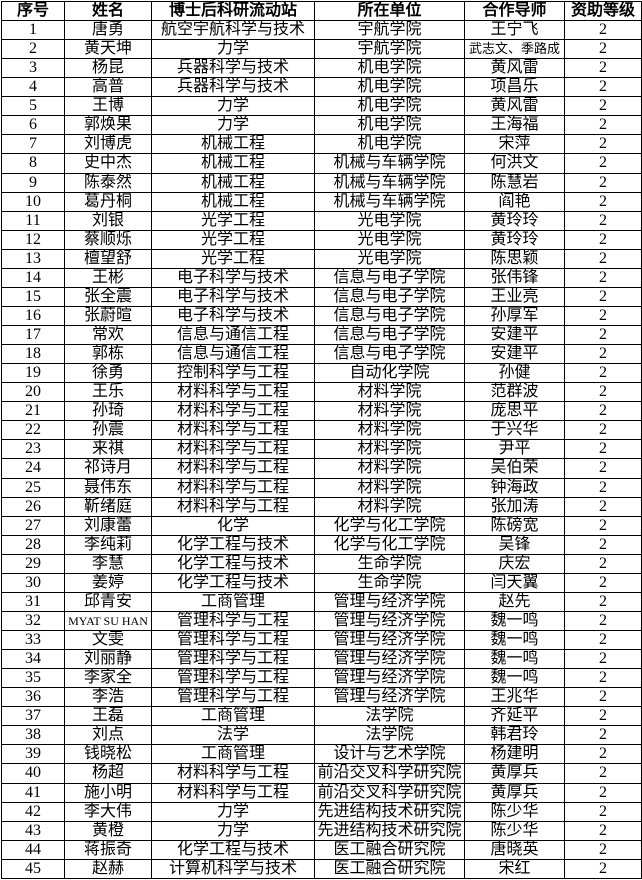 The image size is (642, 880). Describe the element at coordinates (107, 849) in the screenshot. I see `cell-name-text: 蒋振奇` at that location.